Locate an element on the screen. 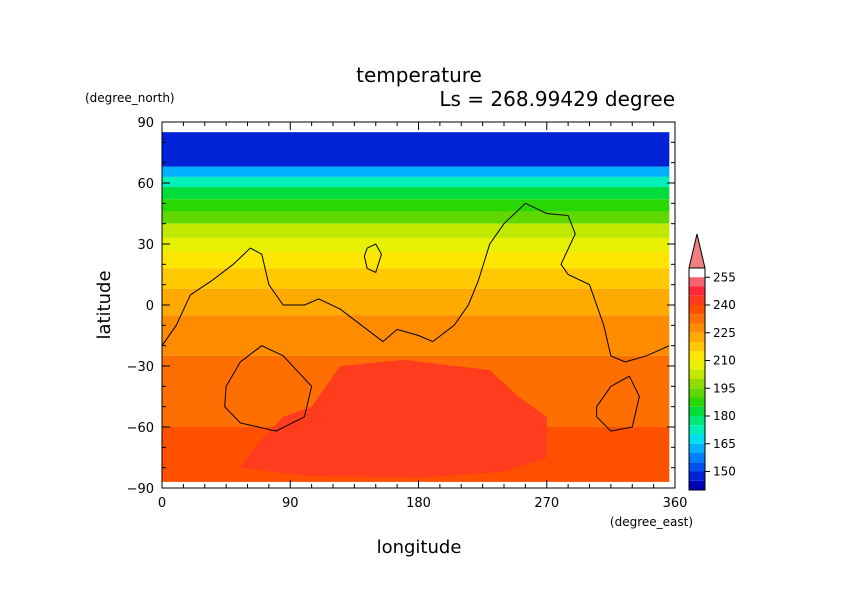 This screenshot has height=595, width=842. y-tick-label-2: 30 is located at coordinates (145, 245).